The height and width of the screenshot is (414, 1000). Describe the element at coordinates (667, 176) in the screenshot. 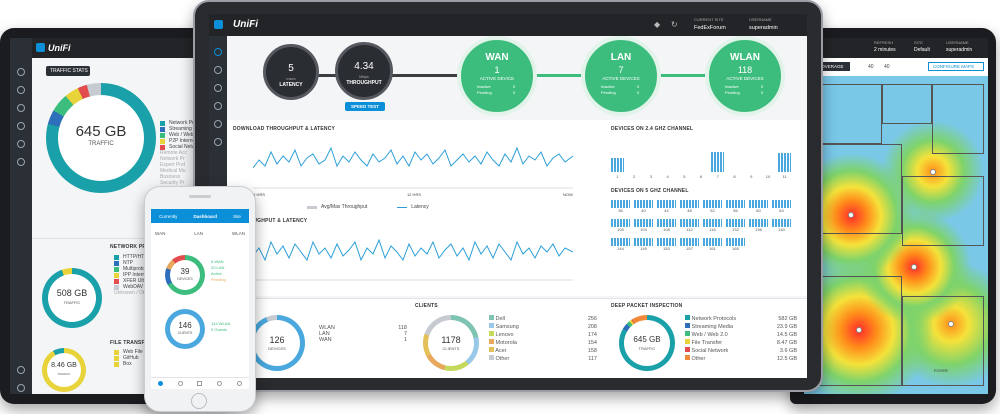

I see `ch24-label: 4` at that location.